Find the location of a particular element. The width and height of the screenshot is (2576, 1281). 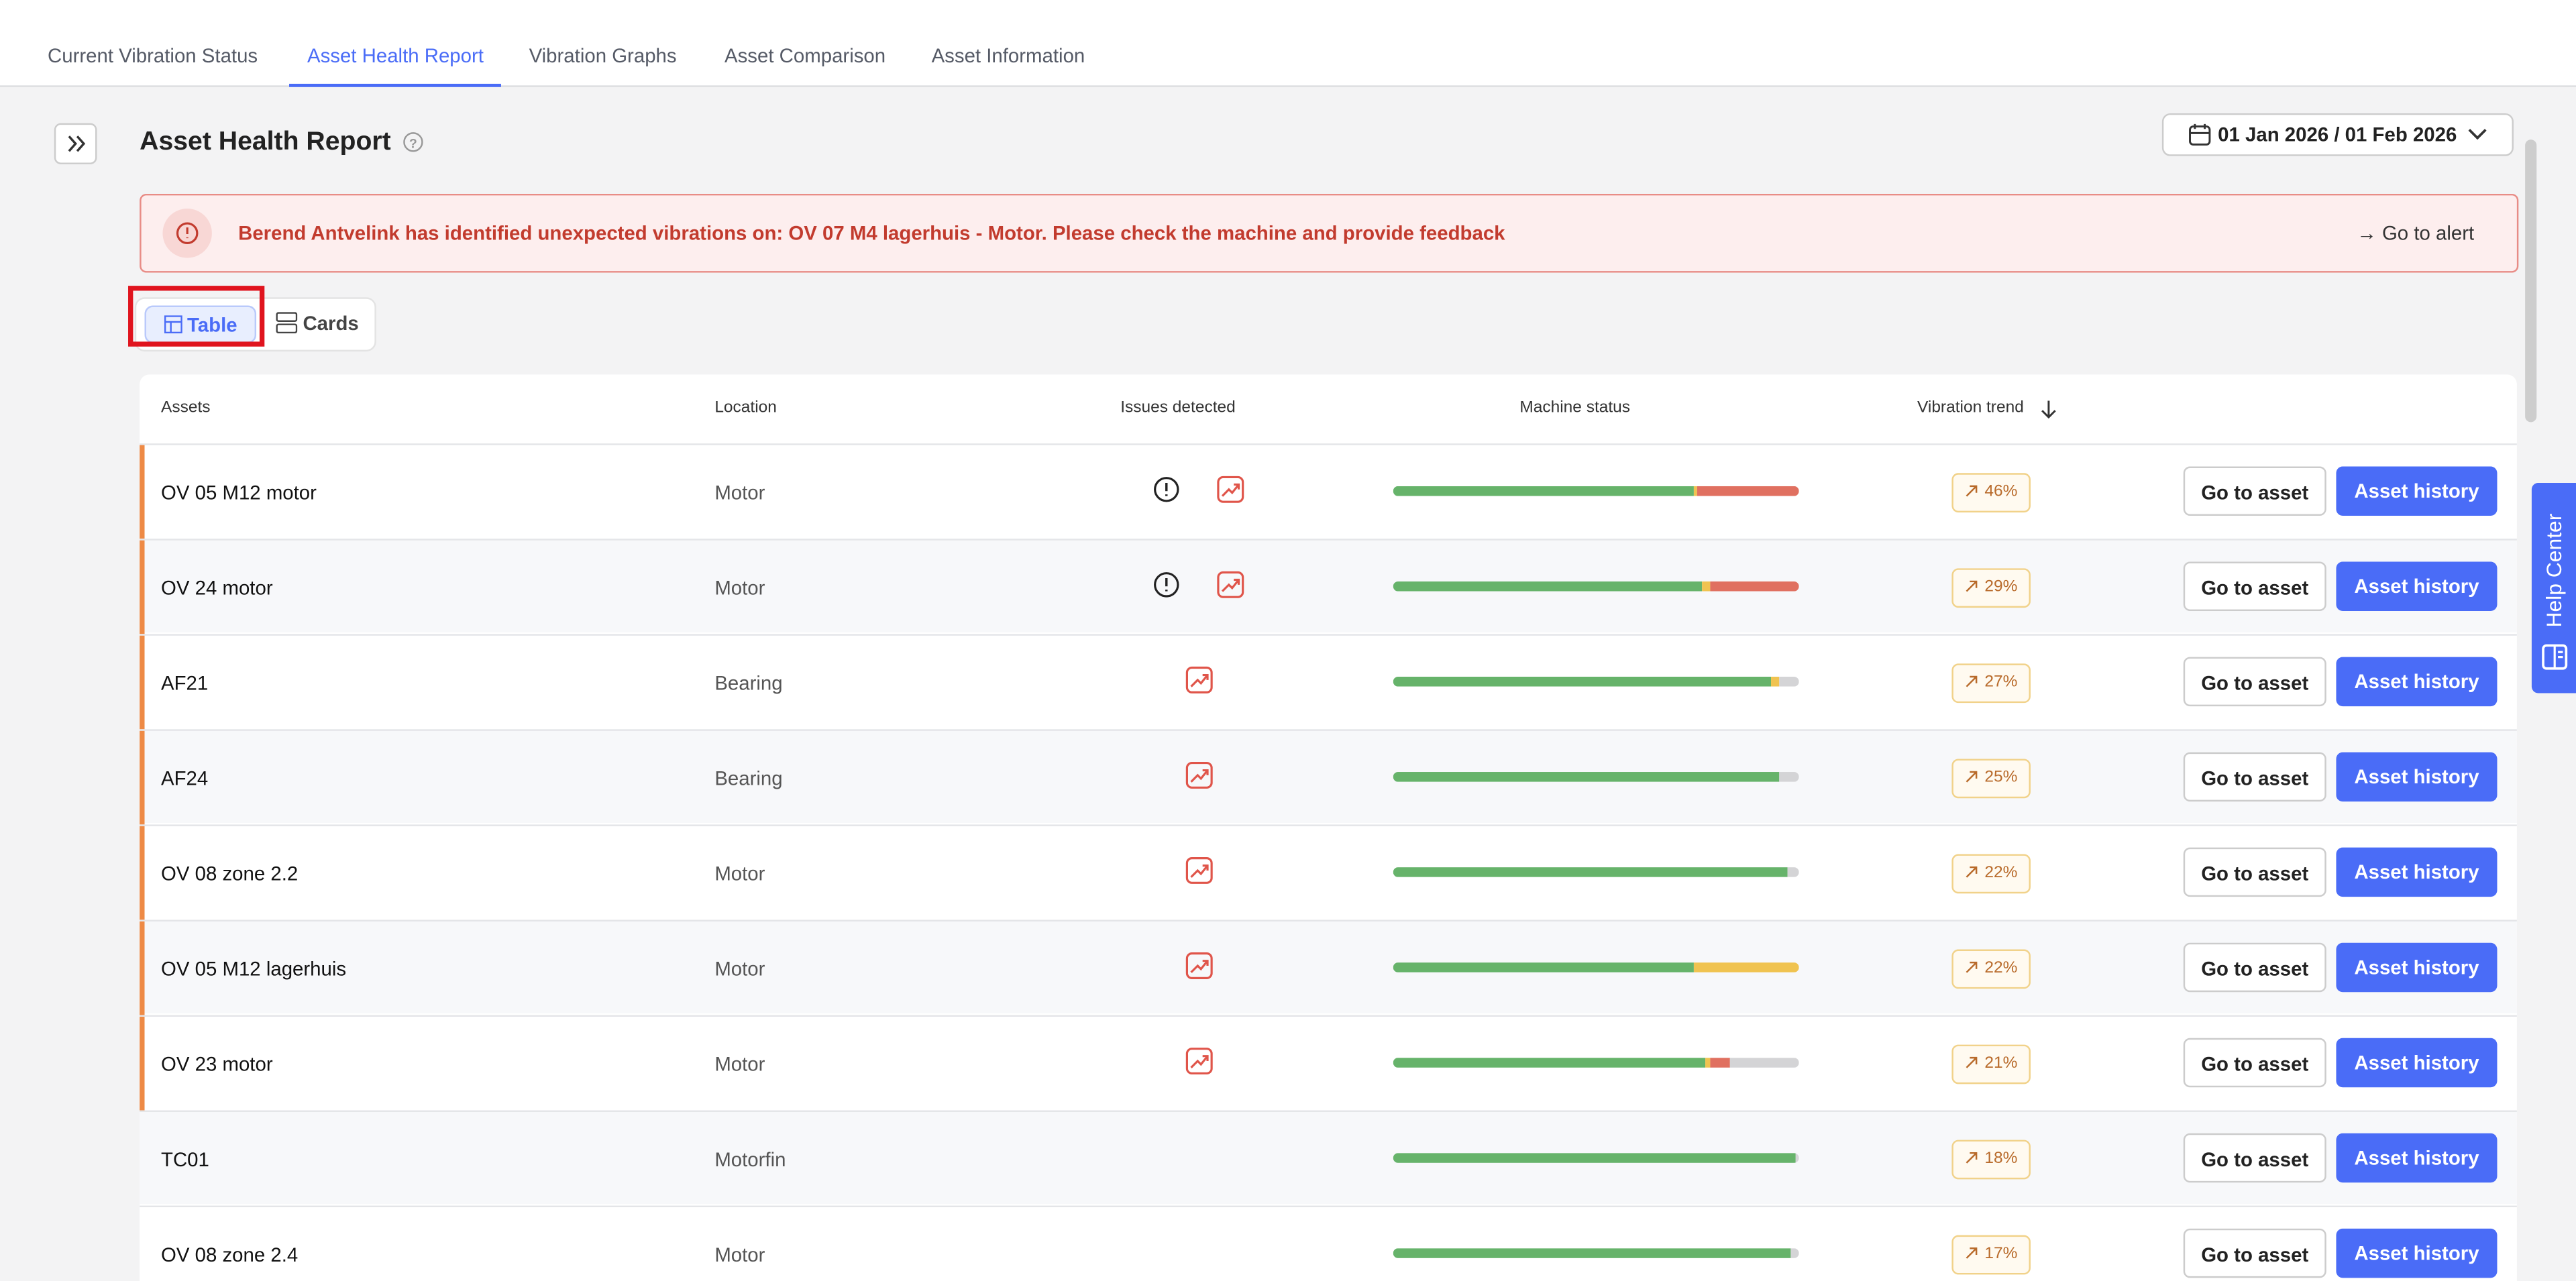

cards-view-button: Cards is located at coordinates (323, 324).